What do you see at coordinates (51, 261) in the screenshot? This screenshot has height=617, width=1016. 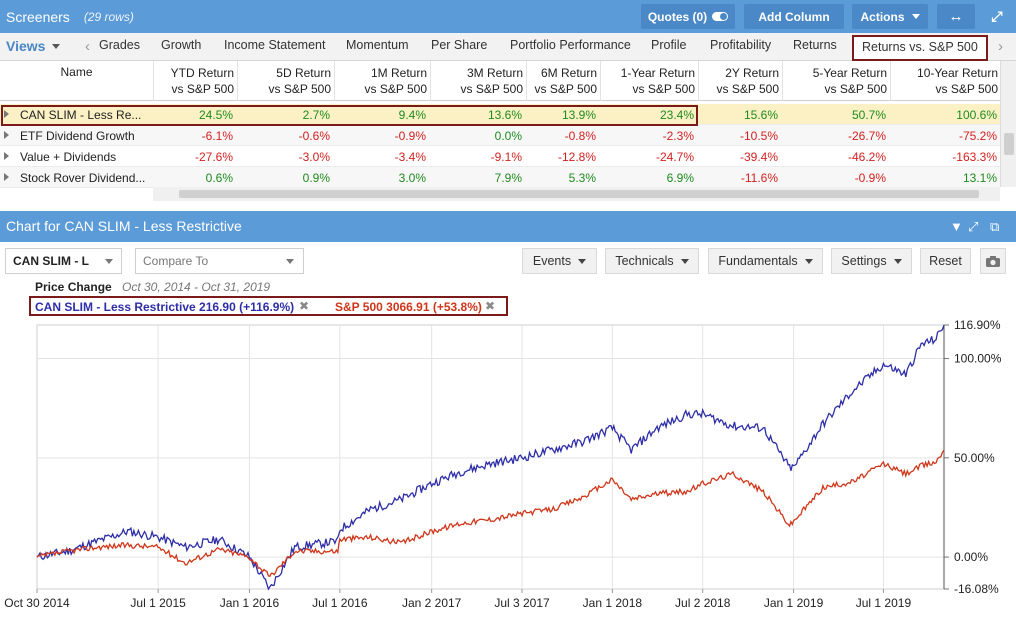 I see `symbol-select-value: CAN SLIM - L` at bounding box center [51, 261].